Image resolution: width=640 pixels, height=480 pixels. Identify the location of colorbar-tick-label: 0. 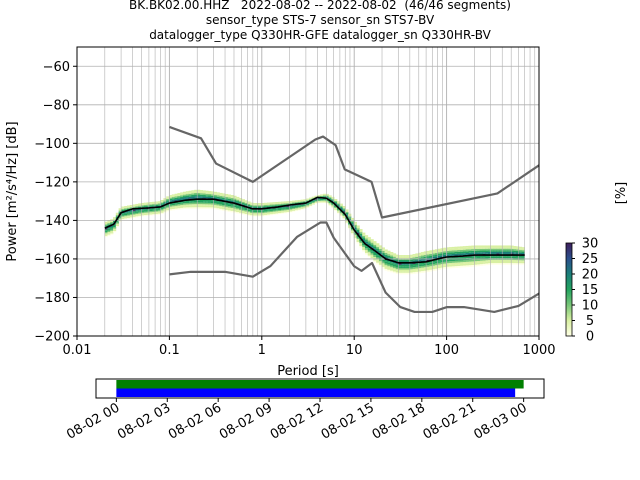
(590, 337).